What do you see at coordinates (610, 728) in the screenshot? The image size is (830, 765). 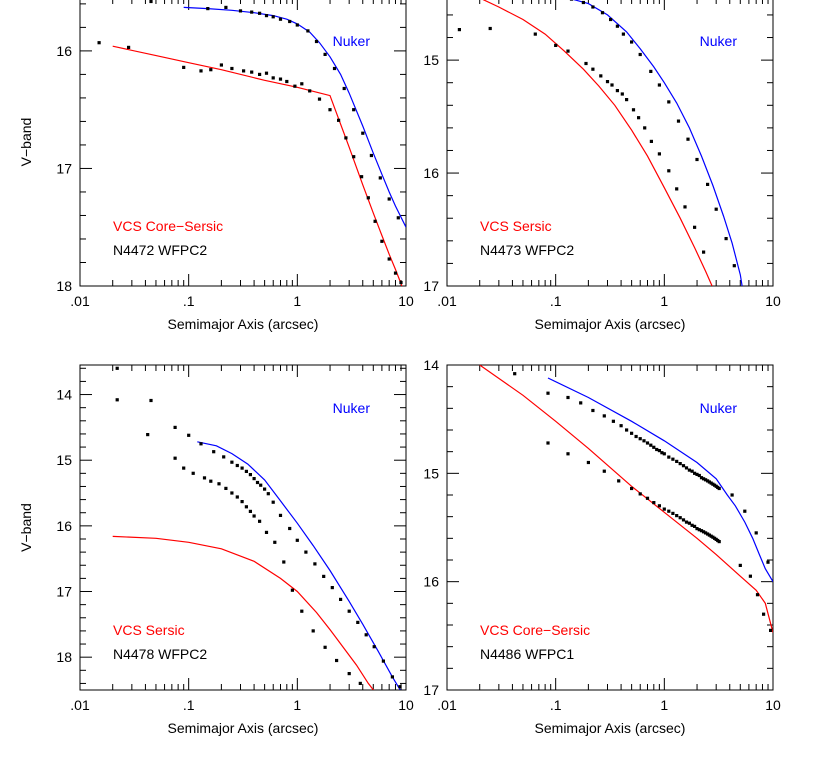 I see `x-axis-label: Semimajor Axis (arcsec)` at bounding box center [610, 728].